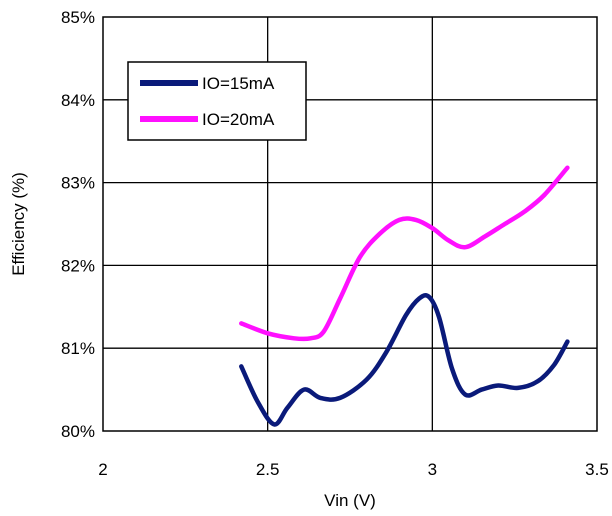 The image size is (612, 516). Describe the element at coordinates (18, 224) in the screenshot. I see `y-axis-title: Efficiency (%)` at that location.